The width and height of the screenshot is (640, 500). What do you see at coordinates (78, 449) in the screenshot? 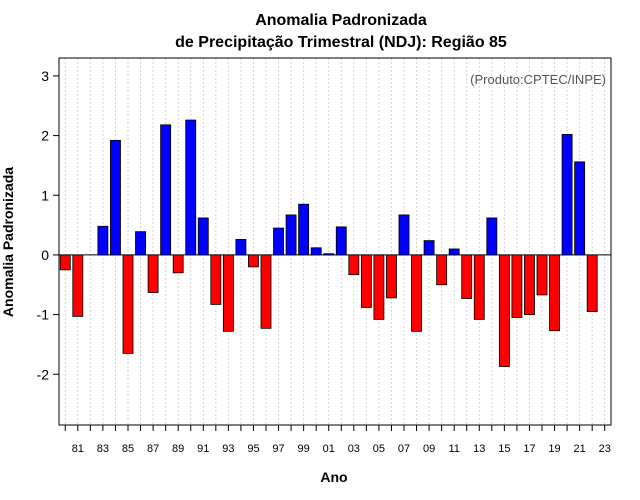
I see `x-tick-label: 81` at bounding box center [78, 449].